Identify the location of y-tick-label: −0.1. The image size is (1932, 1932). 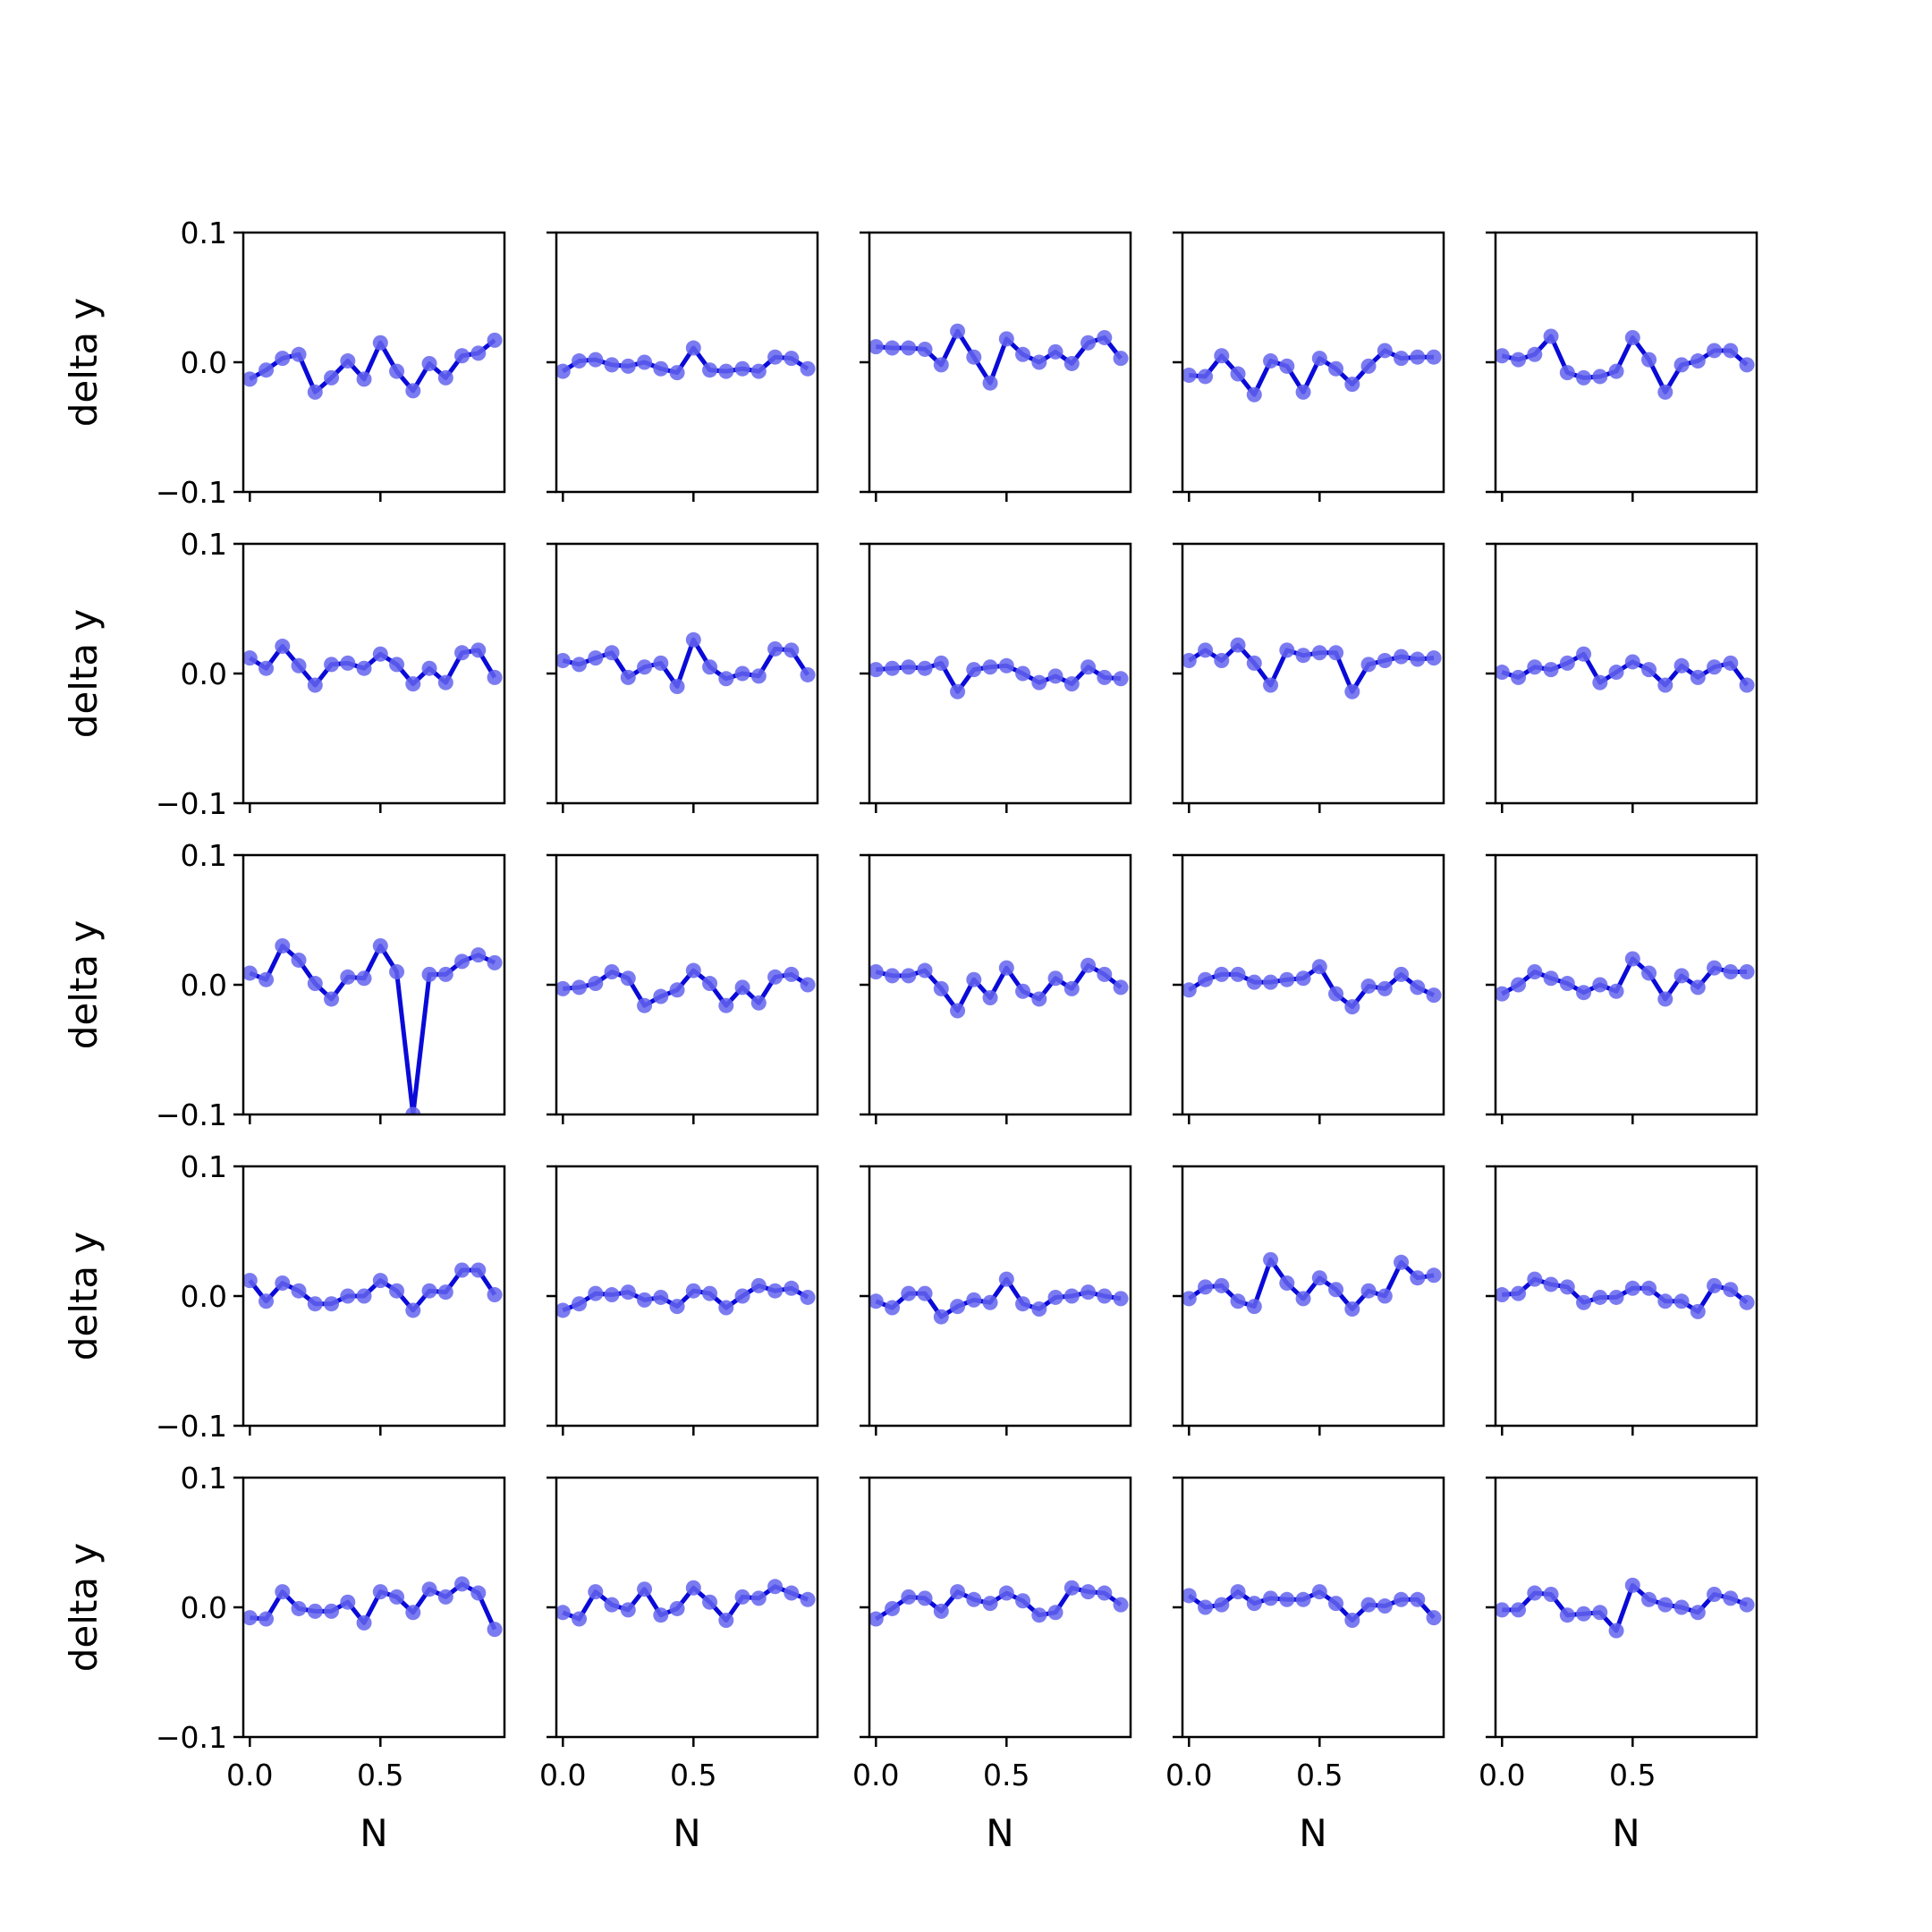
(191, 1737).